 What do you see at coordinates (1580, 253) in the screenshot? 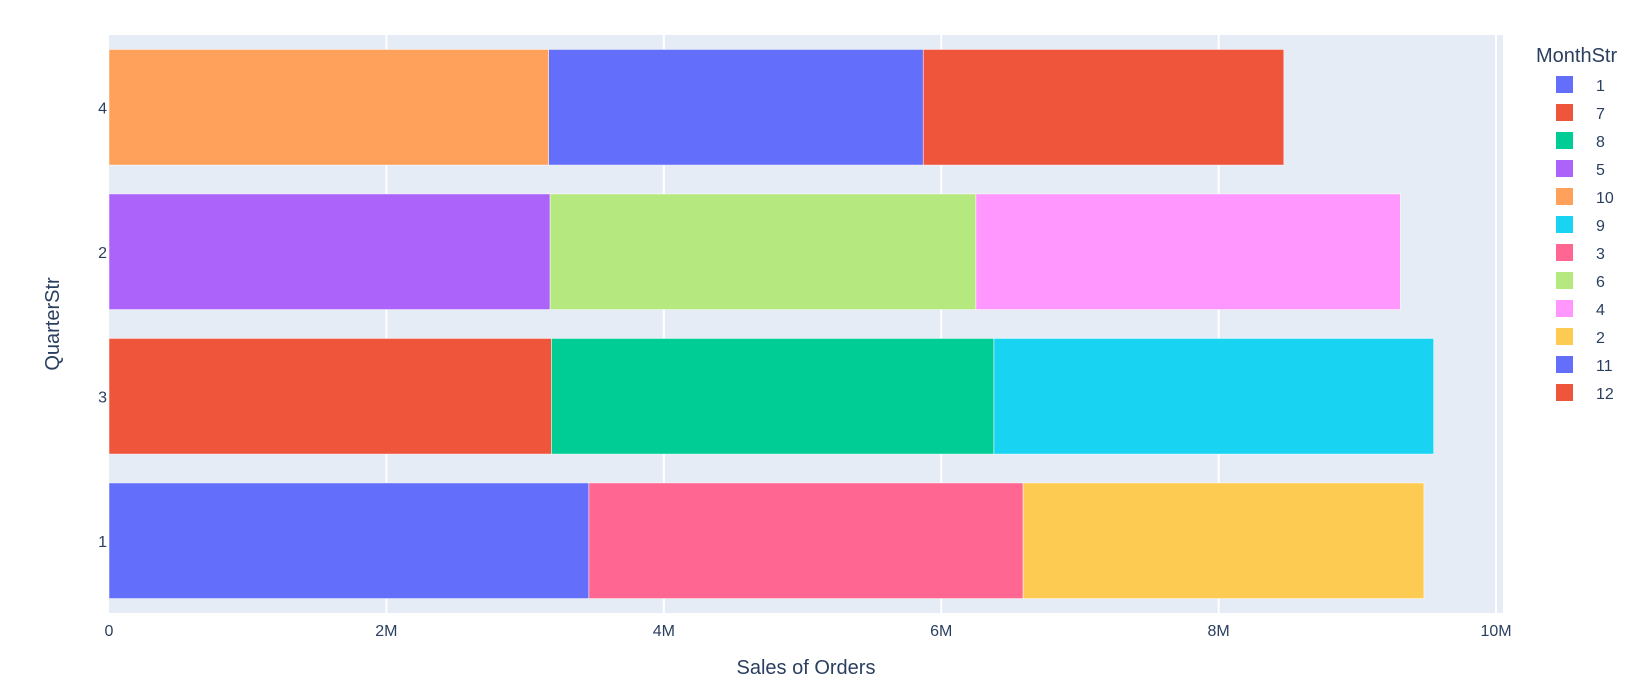
I see `legend-item: 3` at bounding box center [1580, 253].